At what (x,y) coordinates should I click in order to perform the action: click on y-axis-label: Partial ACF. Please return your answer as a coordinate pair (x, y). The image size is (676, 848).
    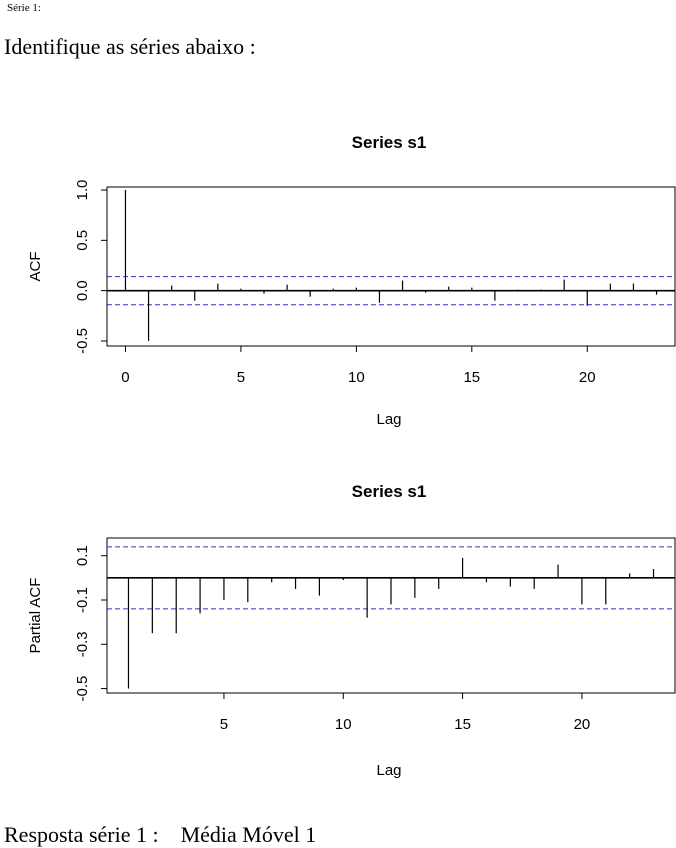
    Looking at the image, I should click on (35, 616).